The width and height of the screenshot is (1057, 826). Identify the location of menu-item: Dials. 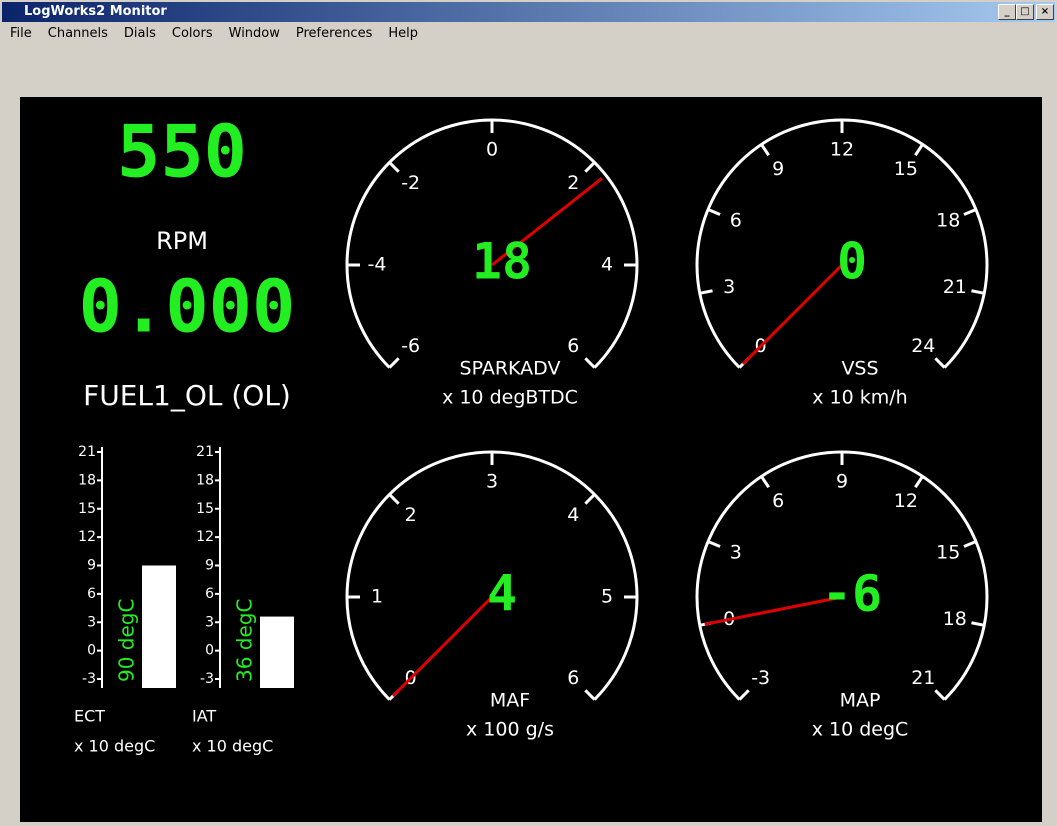
(139, 33).